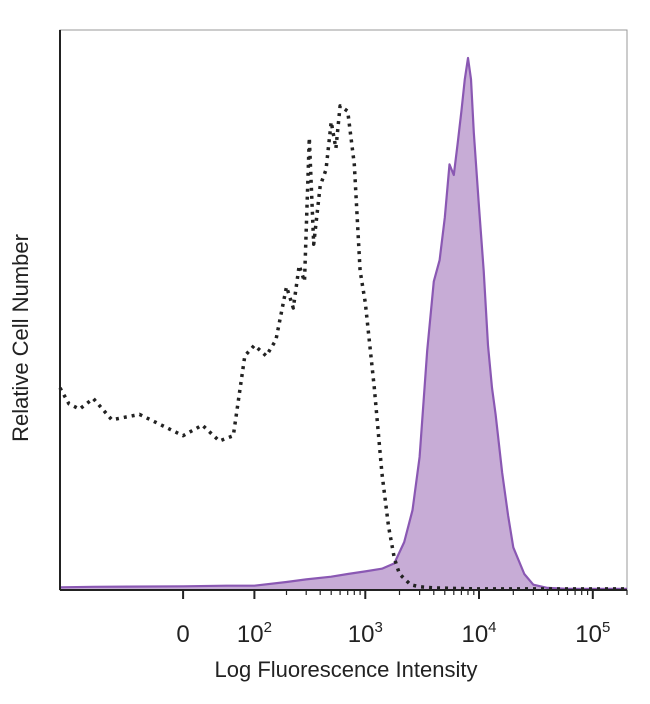 Image resolution: width=650 pixels, height=704 pixels. What do you see at coordinates (365, 633) in the screenshot?
I see `x-tick-label: 10³` at bounding box center [365, 633].